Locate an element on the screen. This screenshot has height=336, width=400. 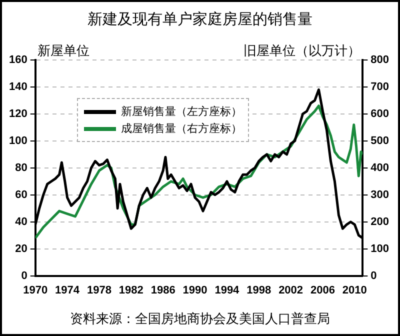
y-tick-label: 100 is located at coordinates (18, 140).